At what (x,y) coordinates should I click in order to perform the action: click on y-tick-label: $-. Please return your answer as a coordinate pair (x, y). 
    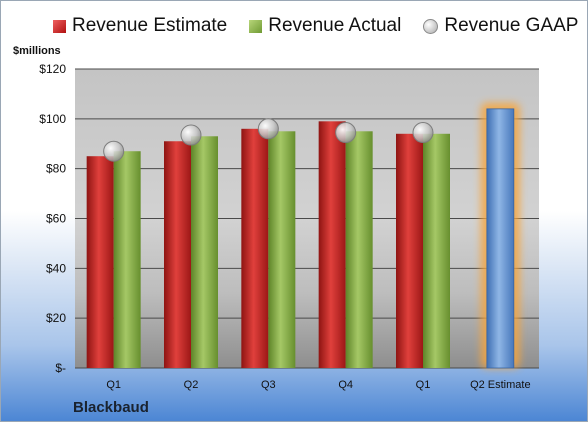
    Looking at the image, I should click on (60, 368).